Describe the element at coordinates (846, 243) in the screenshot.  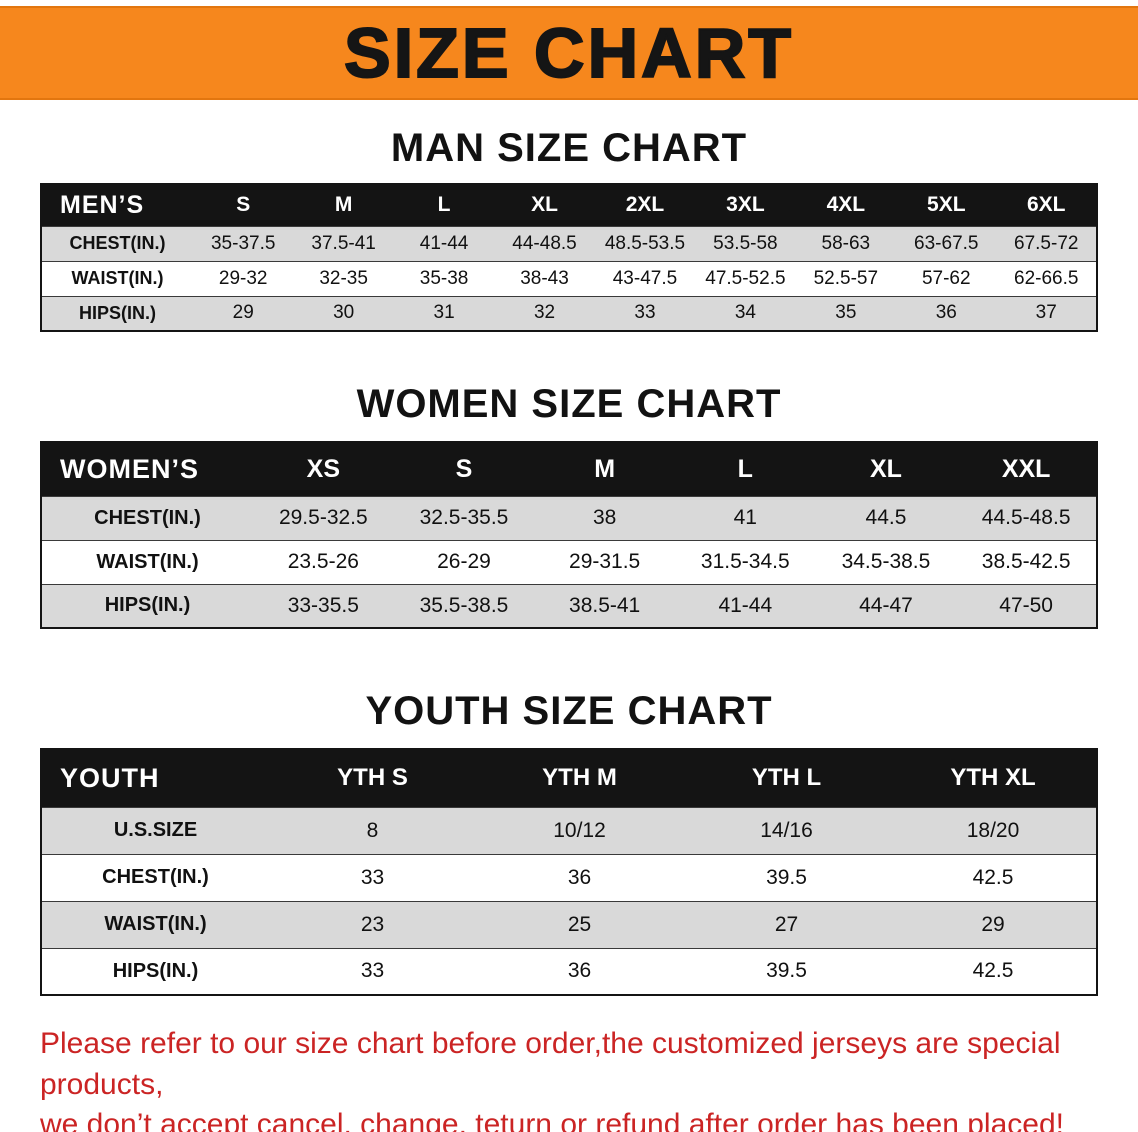
I see `size-value-cell: 58-63` at that location.